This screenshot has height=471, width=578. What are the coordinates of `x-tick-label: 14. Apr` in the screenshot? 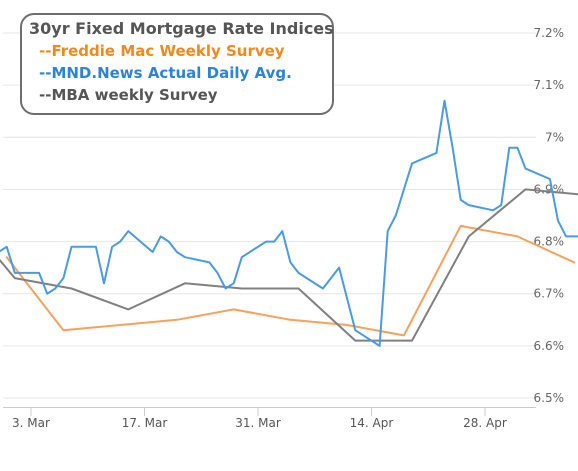 It's located at (372, 423).